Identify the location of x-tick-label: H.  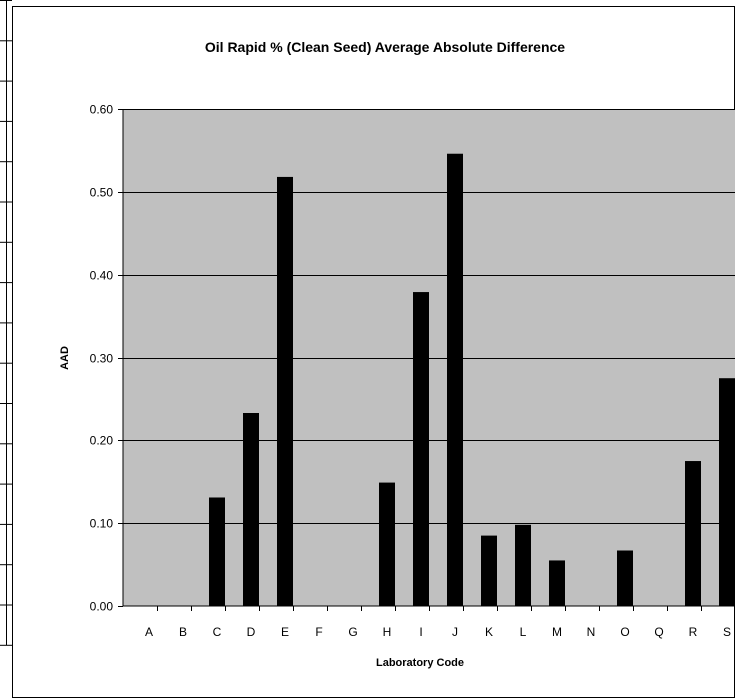
(387, 632).